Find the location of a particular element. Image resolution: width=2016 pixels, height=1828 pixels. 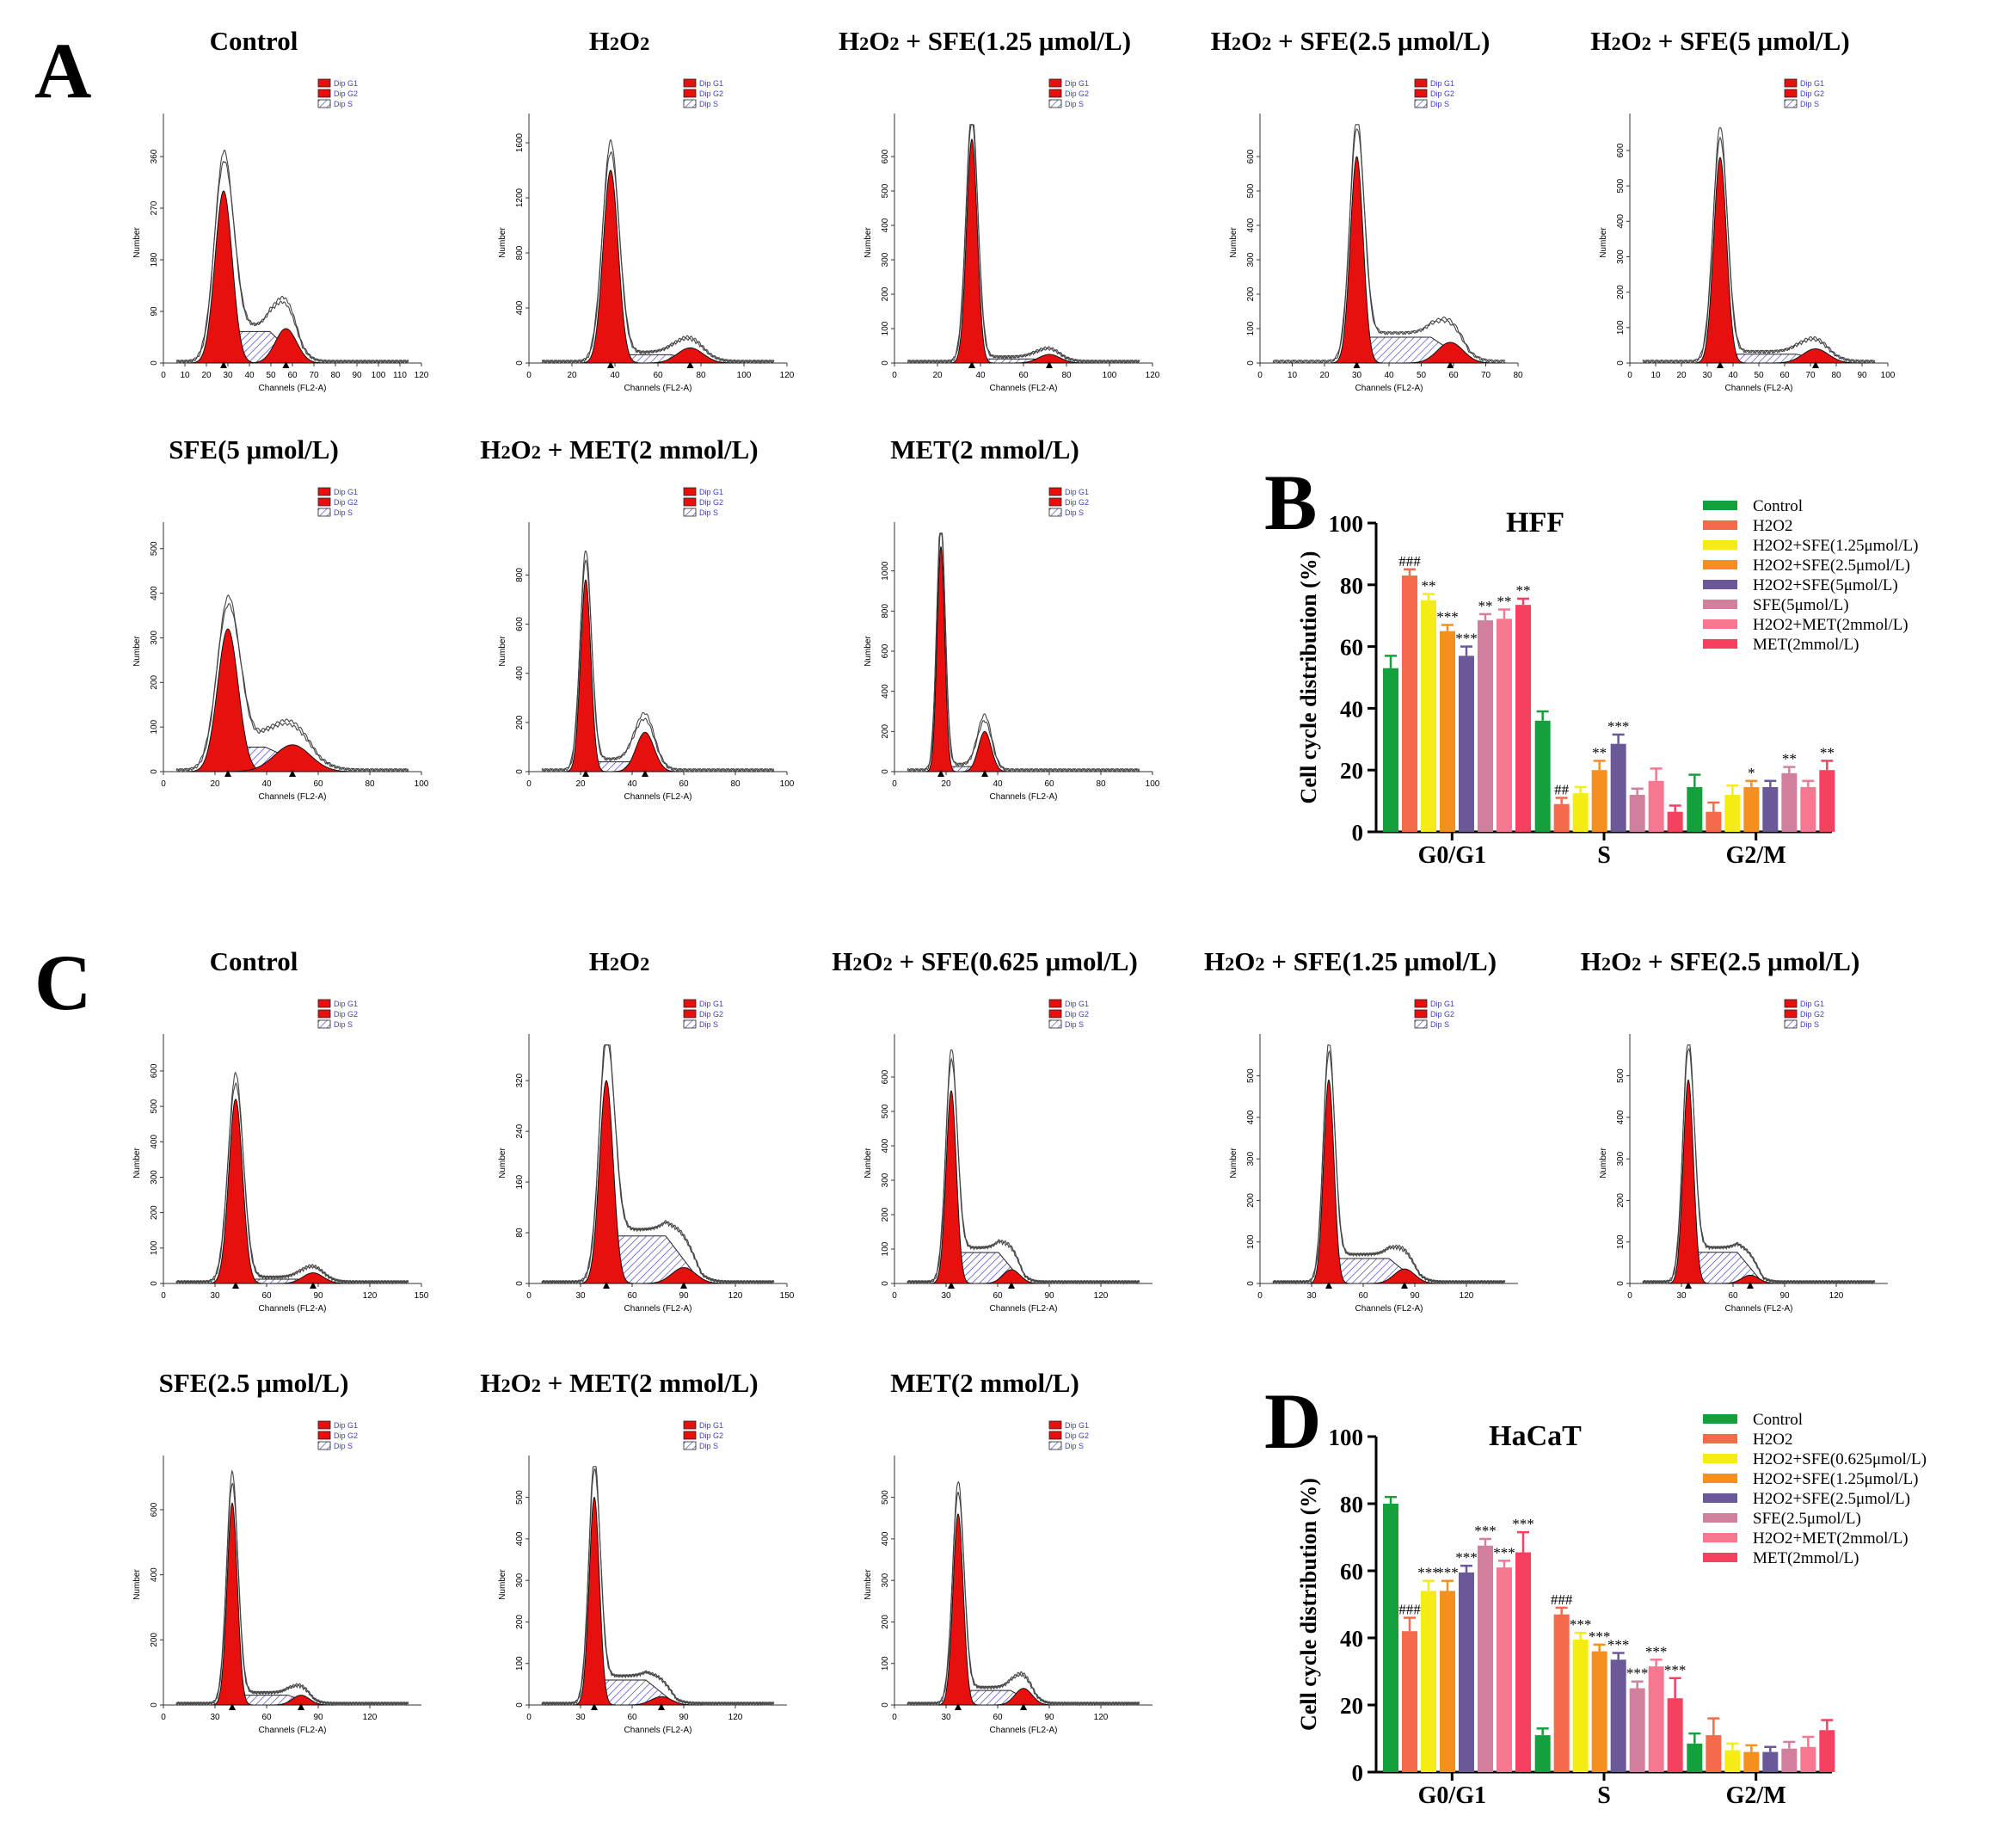

legend-label-g2: Dip G2 is located at coordinates (1812, 1015).